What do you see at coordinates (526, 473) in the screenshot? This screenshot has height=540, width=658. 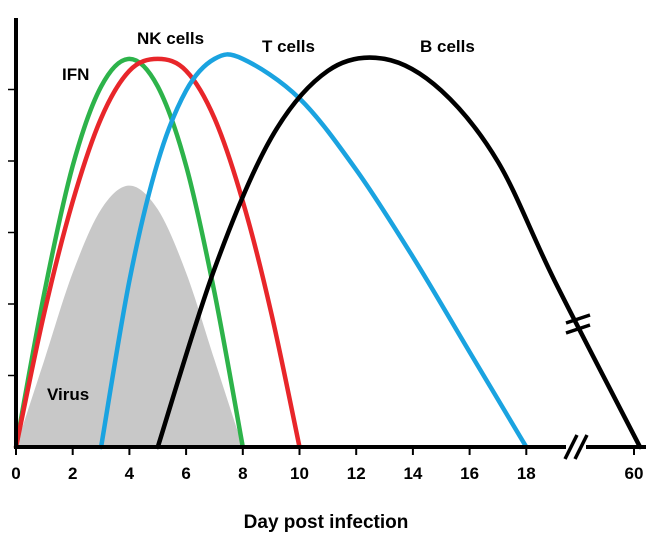 I see `x-tick-label: 18` at bounding box center [526, 473].